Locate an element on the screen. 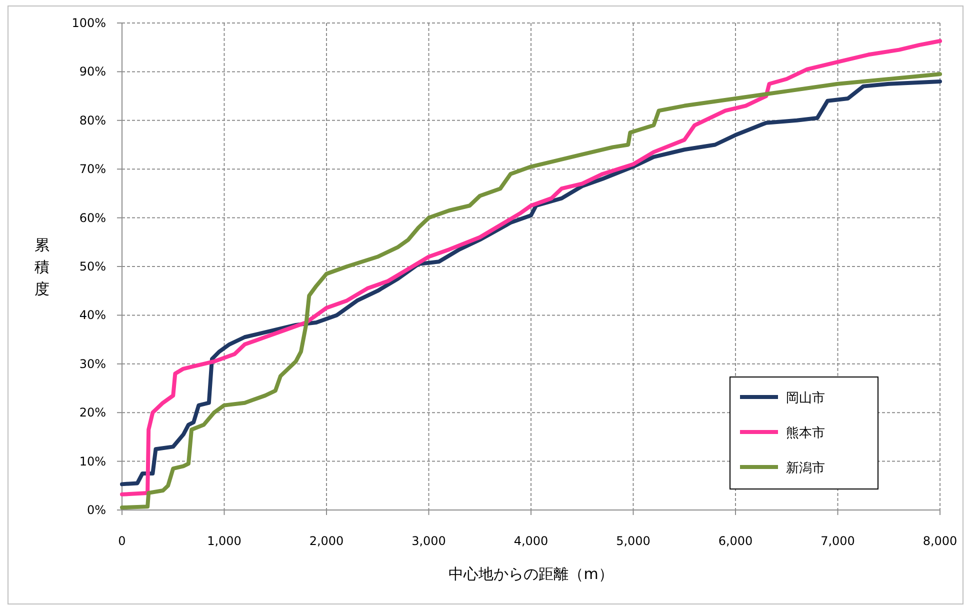 The height and width of the screenshot is (608, 969). x-tick-label: 8,000 is located at coordinates (940, 541).